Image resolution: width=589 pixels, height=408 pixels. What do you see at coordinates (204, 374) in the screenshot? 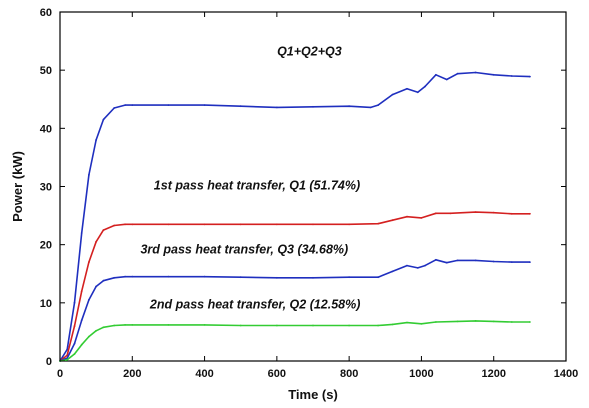
I see `x-tick-label: 400` at bounding box center [204, 374].